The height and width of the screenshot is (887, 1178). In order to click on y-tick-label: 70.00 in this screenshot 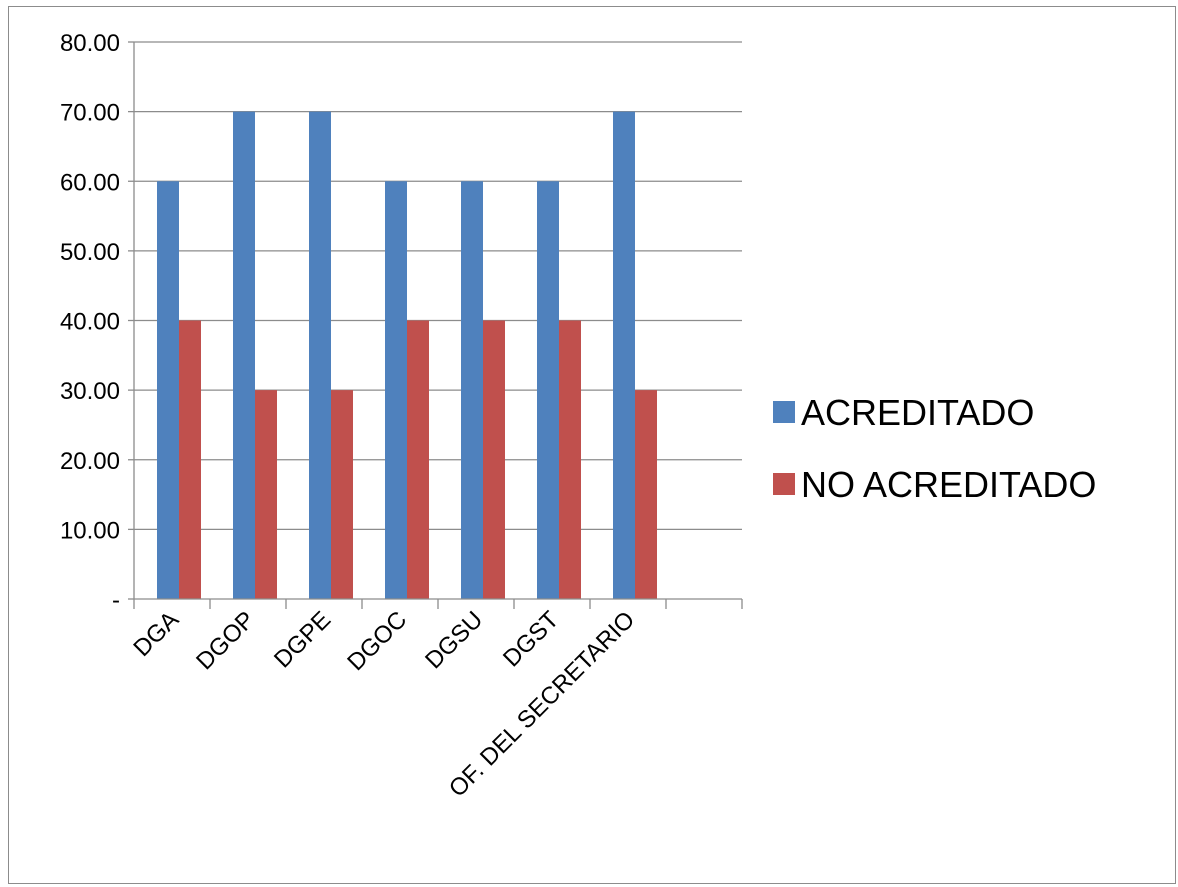, I will do `click(90, 113)`.